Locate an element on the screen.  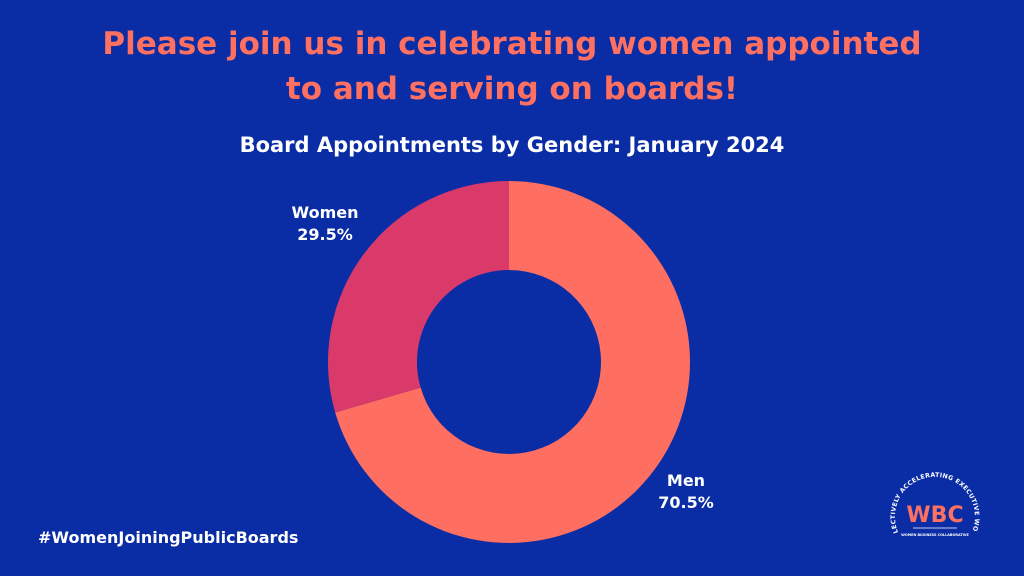
headline-line-2: to and serving on boards! is located at coordinates (512, 89).